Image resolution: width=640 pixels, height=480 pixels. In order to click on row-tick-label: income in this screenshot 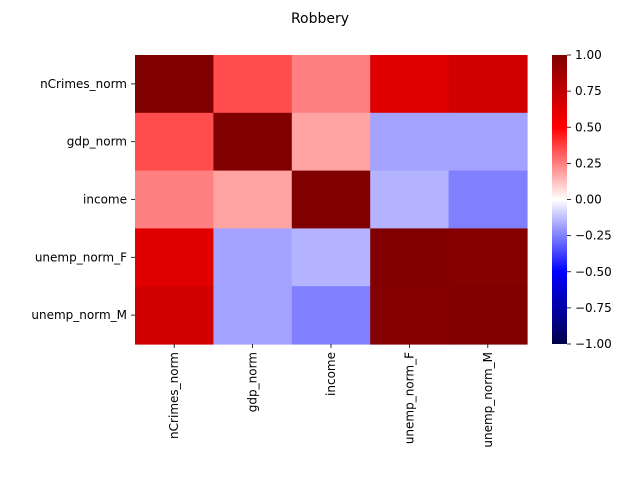, I will do `click(105, 200)`.